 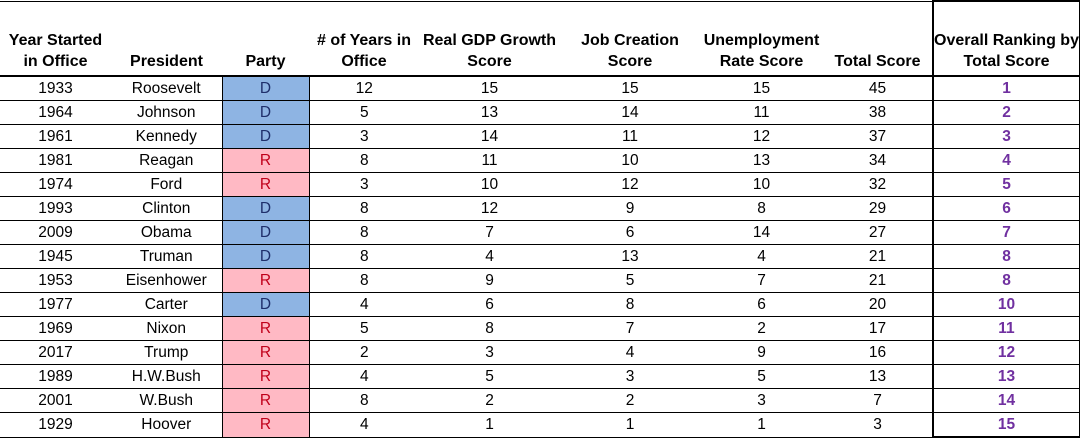 What do you see at coordinates (630, 160) in the screenshot?
I see `cell-job-creation-score: 10` at bounding box center [630, 160].